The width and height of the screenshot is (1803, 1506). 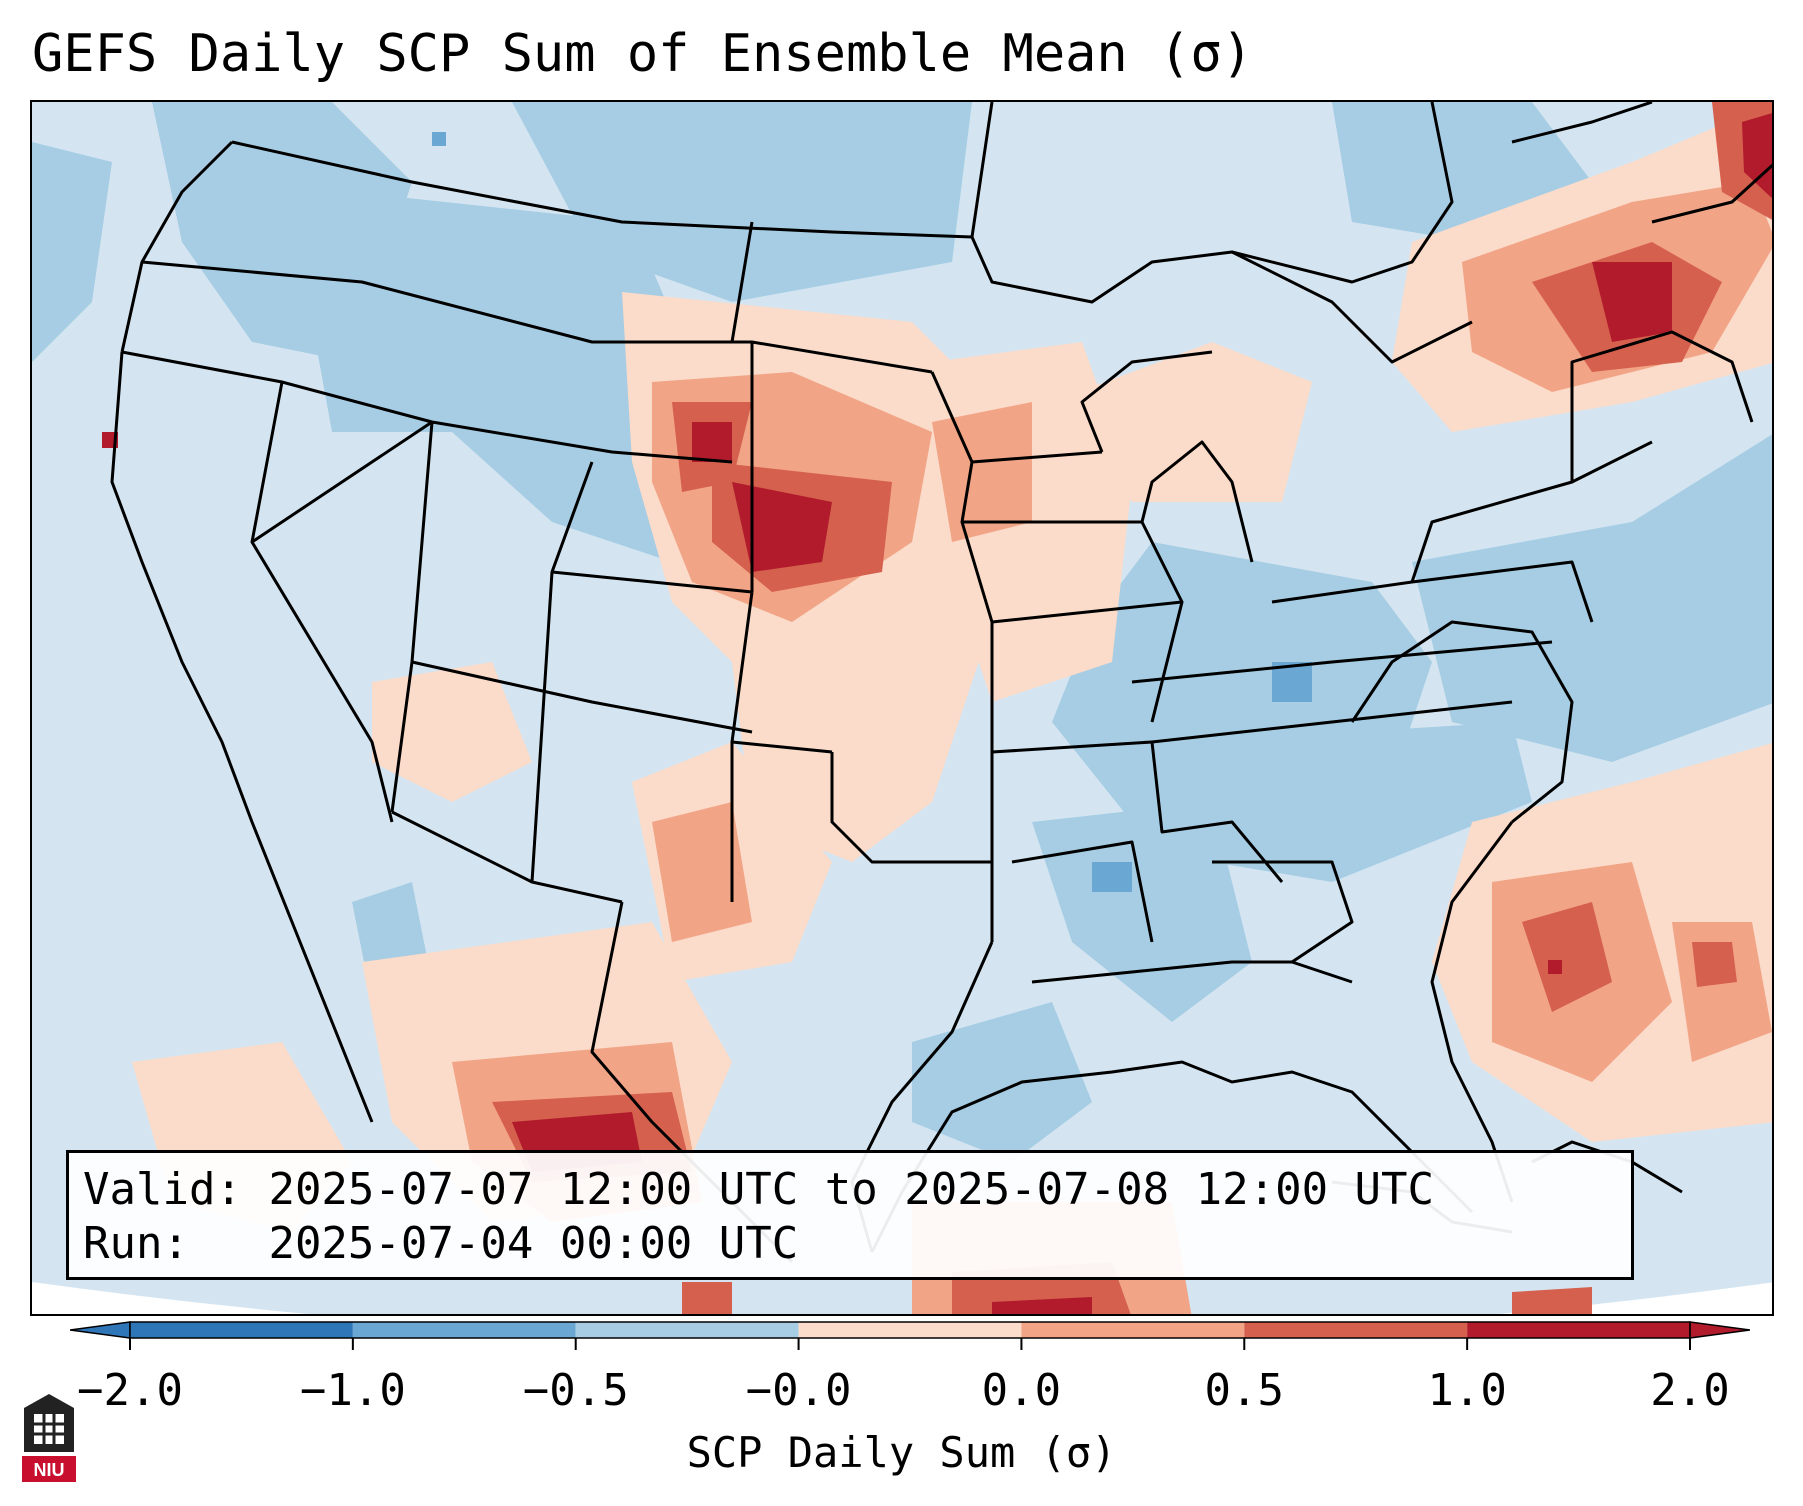 What do you see at coordinates (136, 1243) in the screenshot?
I see `run-label: Run:` at bounding box center [136, 1243].